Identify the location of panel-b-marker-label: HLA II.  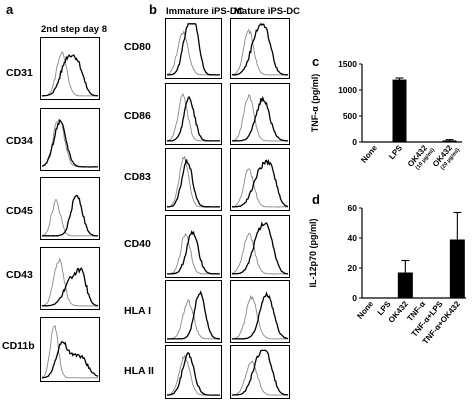
(139, 371).